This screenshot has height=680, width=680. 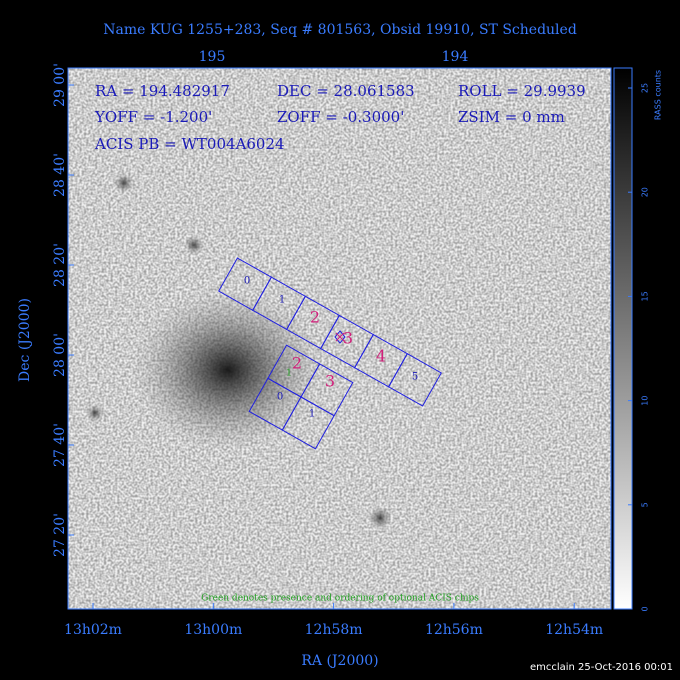 I want to click on optional-chip-label: 1, so click(x=289, y=374).